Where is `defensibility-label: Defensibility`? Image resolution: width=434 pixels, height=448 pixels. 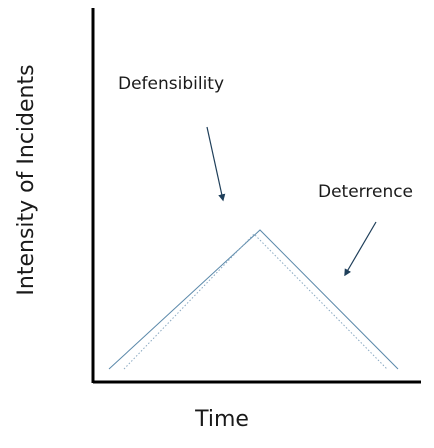 defensibility-label: Defensibility is located at coordinates (171, 84).